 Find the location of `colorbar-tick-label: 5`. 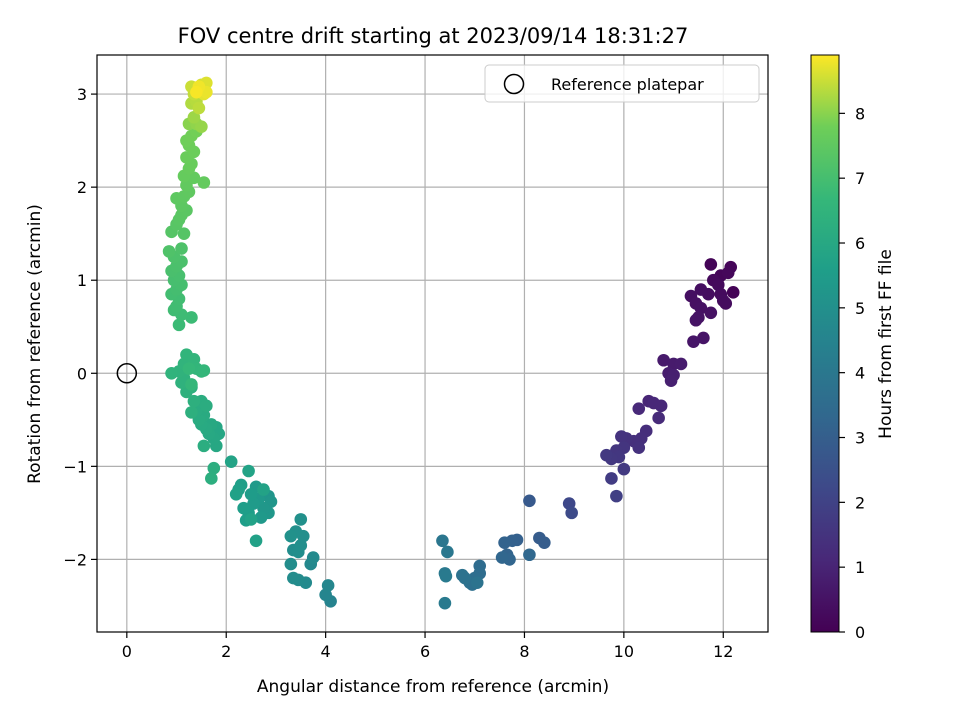

colorbar-tick-label: 5 is located at coordinates (860, 308).